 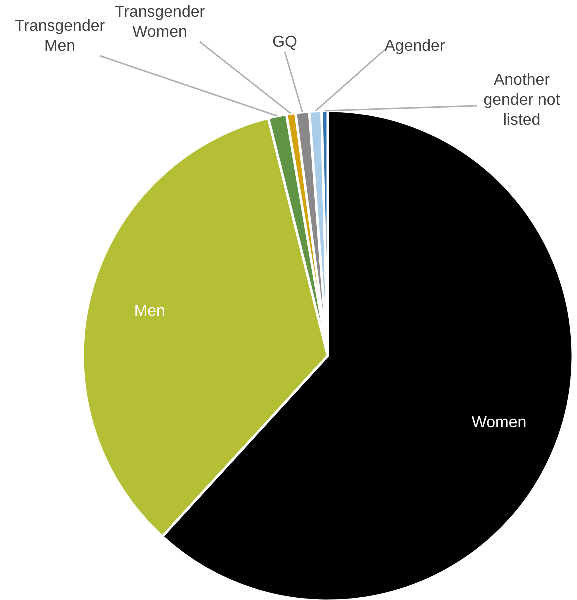 What do you see at coordinates (160, 22) in the screenshot?
I see `slice-label: Transgender Women` at bounding box center [160, 22].